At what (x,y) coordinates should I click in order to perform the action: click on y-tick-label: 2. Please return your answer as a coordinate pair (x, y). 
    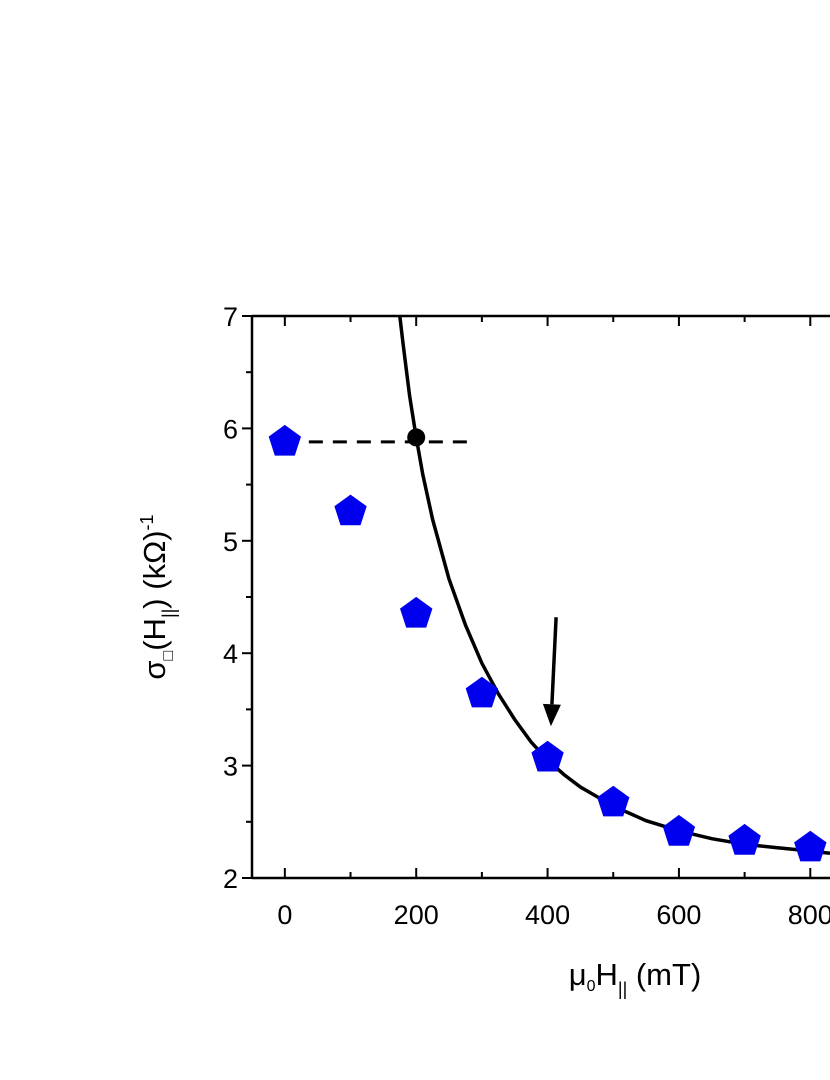
    Looking at the image, I should click on (230, 879).